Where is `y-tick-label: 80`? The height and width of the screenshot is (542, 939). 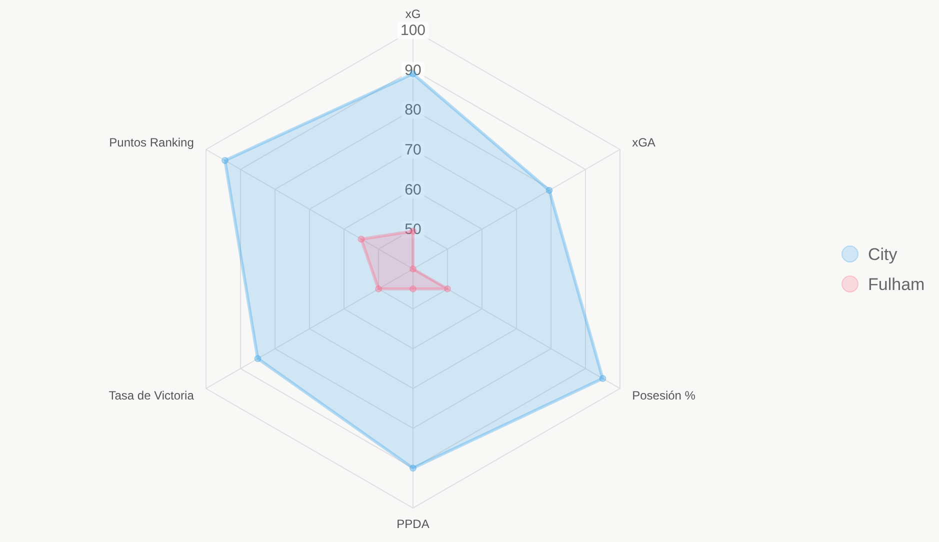 y-tick-label: 80 is located at coordinates (413, 110).